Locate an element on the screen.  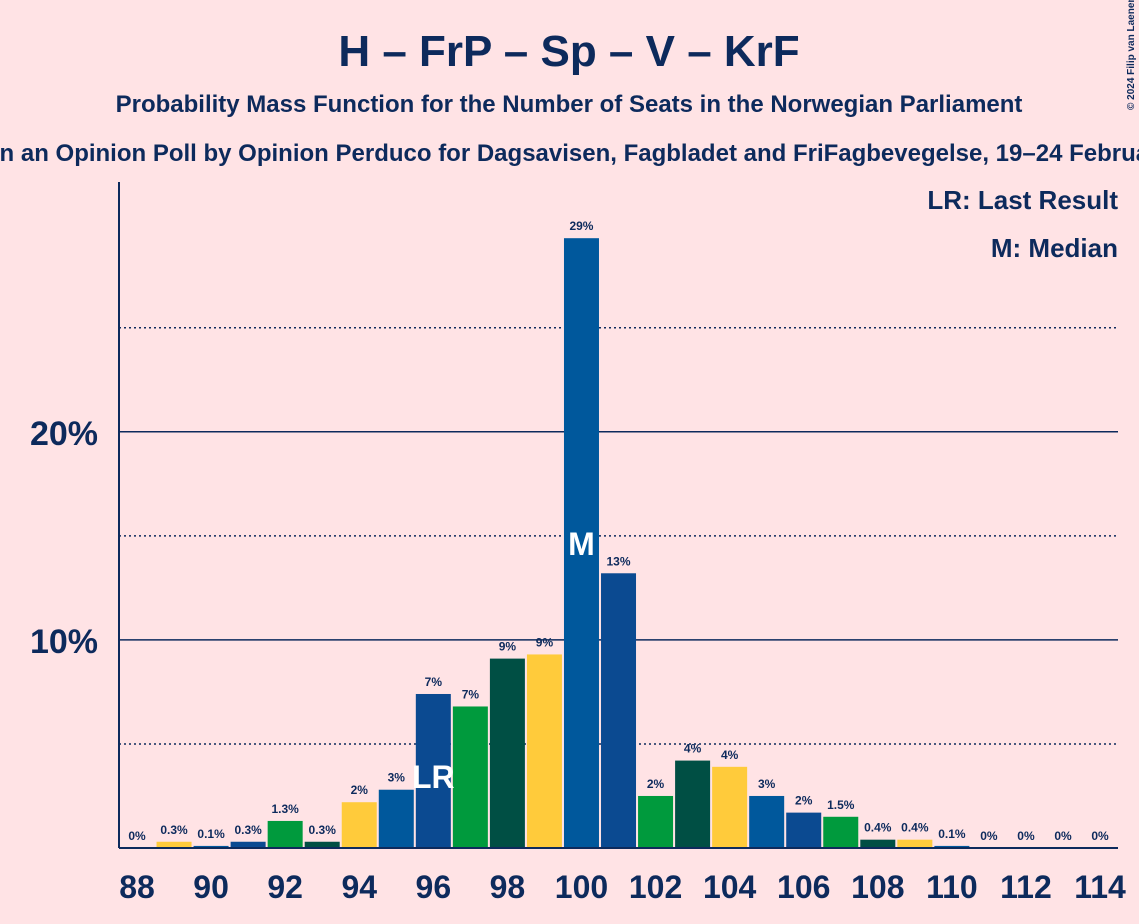
x-tick-label: 92 is located at coordinates (285, 887).